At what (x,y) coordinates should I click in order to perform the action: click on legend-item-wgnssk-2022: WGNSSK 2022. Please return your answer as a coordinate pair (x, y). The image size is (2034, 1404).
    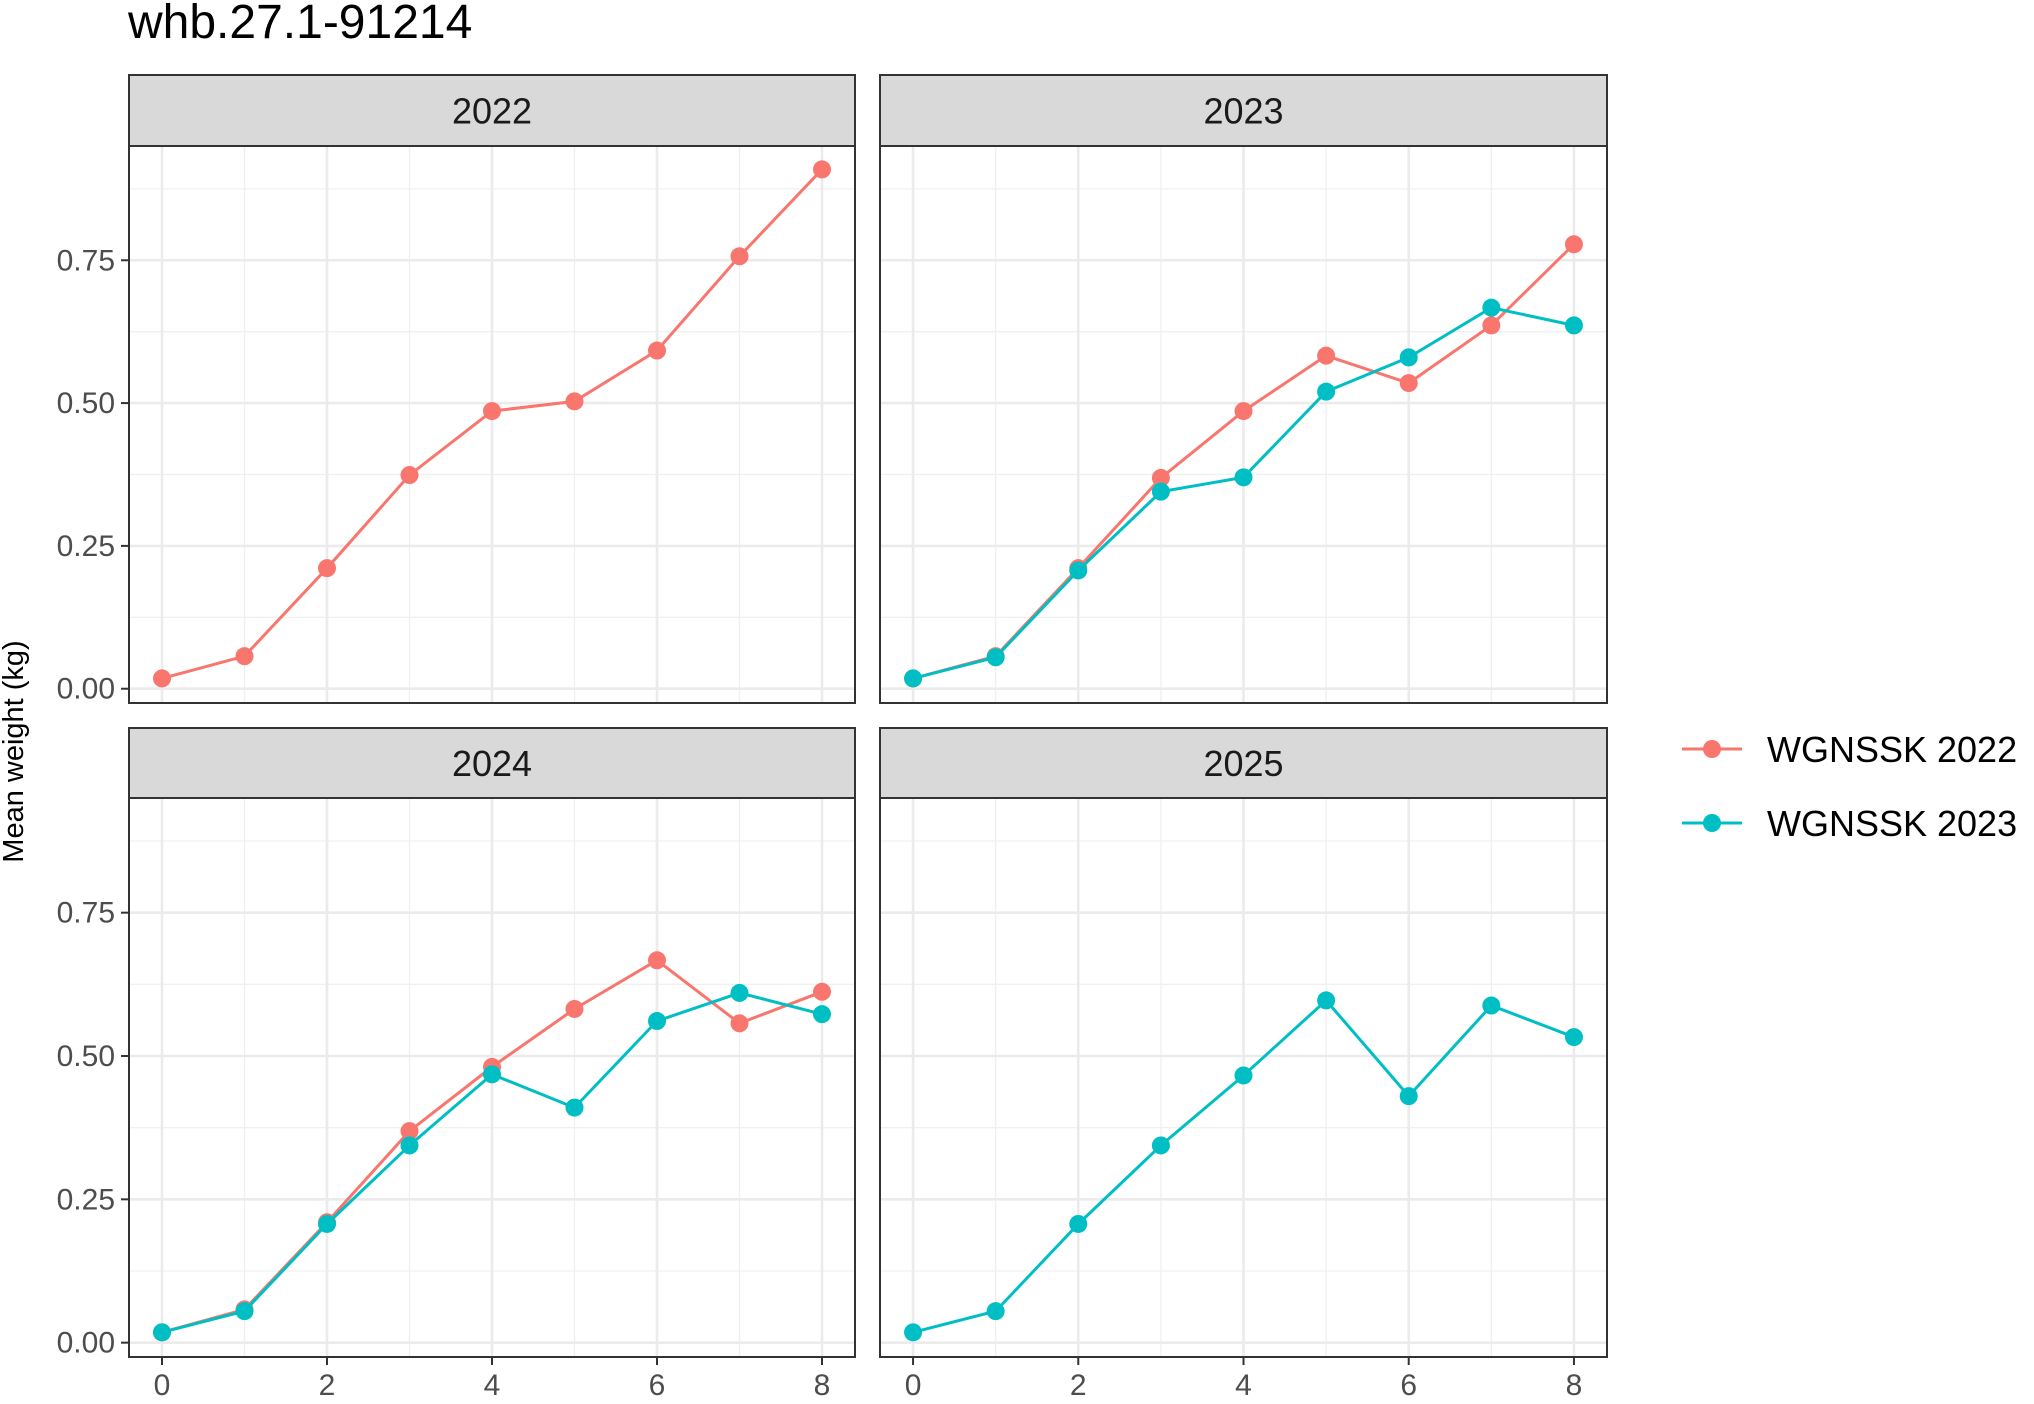
    Looking at the image, I should click on (1849, 749).